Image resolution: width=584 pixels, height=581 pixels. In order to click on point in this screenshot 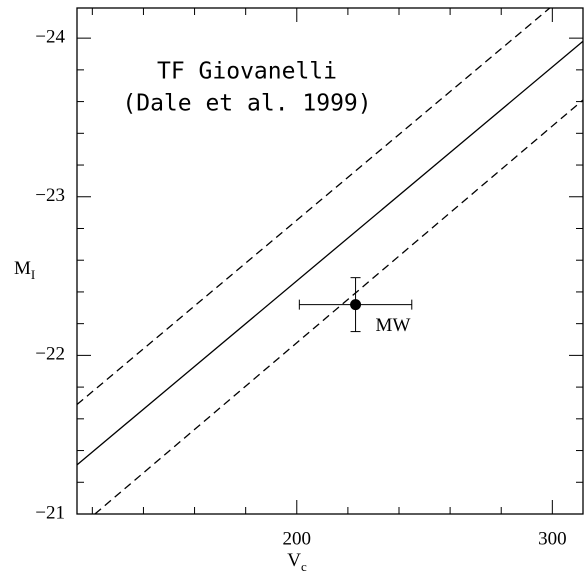, I will do `click(356, 305)`.